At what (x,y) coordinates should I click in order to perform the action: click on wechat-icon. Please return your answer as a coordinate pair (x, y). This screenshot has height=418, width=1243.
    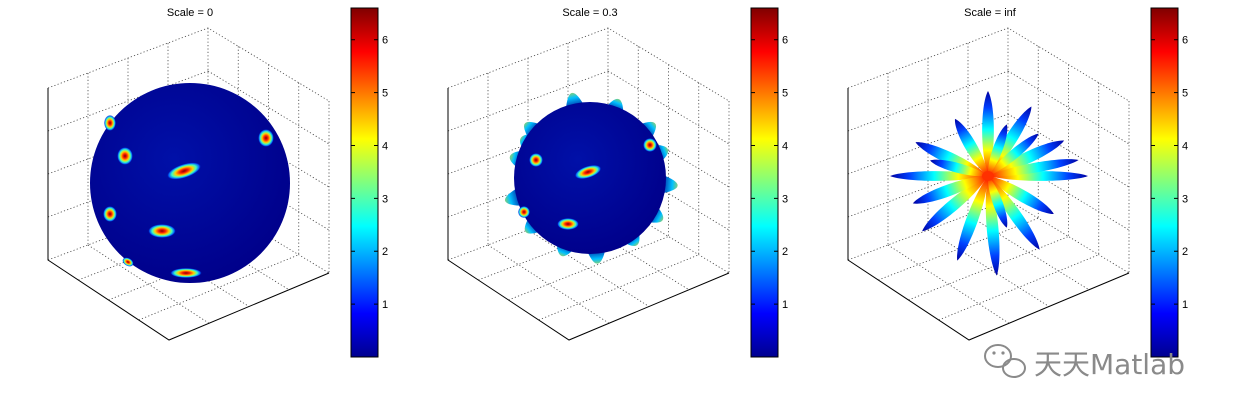
    Looking at the image, I should click on (1005, 361).